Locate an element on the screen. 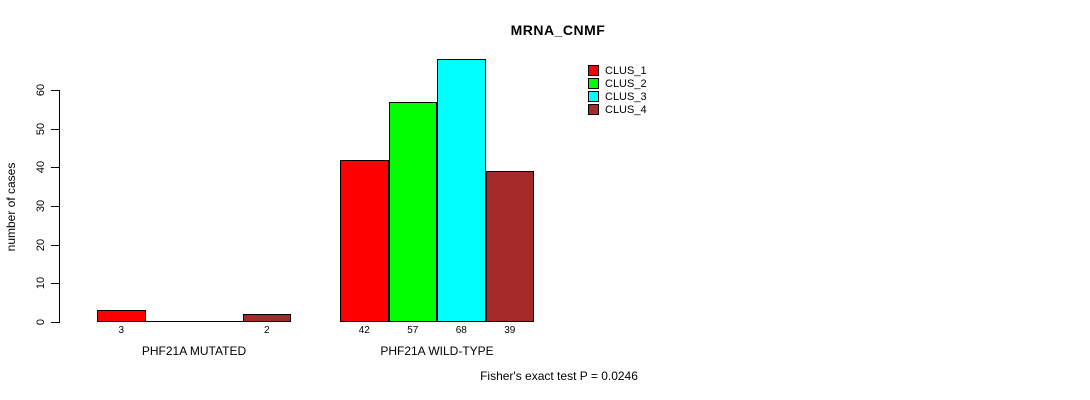  y-tick-label-50: 50 is located at coordinates (41, 128).